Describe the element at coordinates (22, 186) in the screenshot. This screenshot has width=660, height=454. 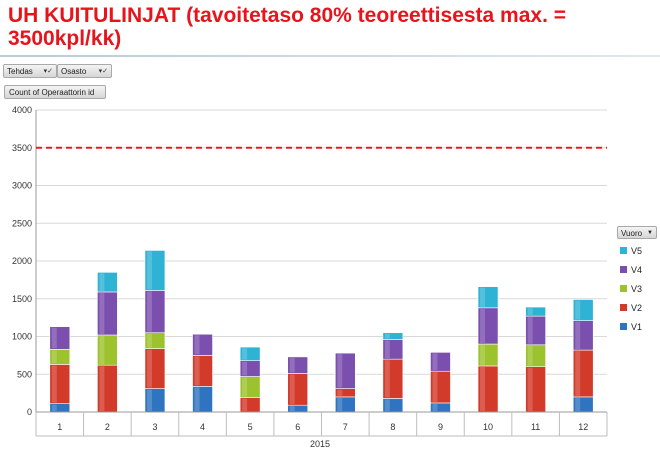
I see `y-tick-label: 3000` at that location.